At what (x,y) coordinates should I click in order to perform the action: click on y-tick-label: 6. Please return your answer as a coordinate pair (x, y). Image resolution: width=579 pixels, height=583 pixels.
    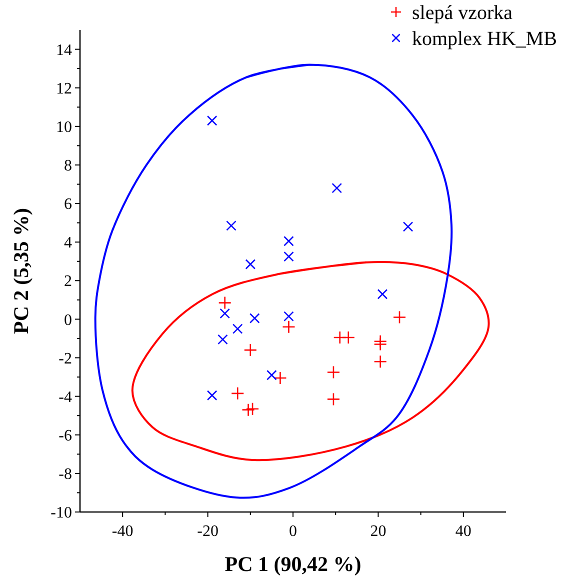
    Looking at the image, I should click on (68, 205).